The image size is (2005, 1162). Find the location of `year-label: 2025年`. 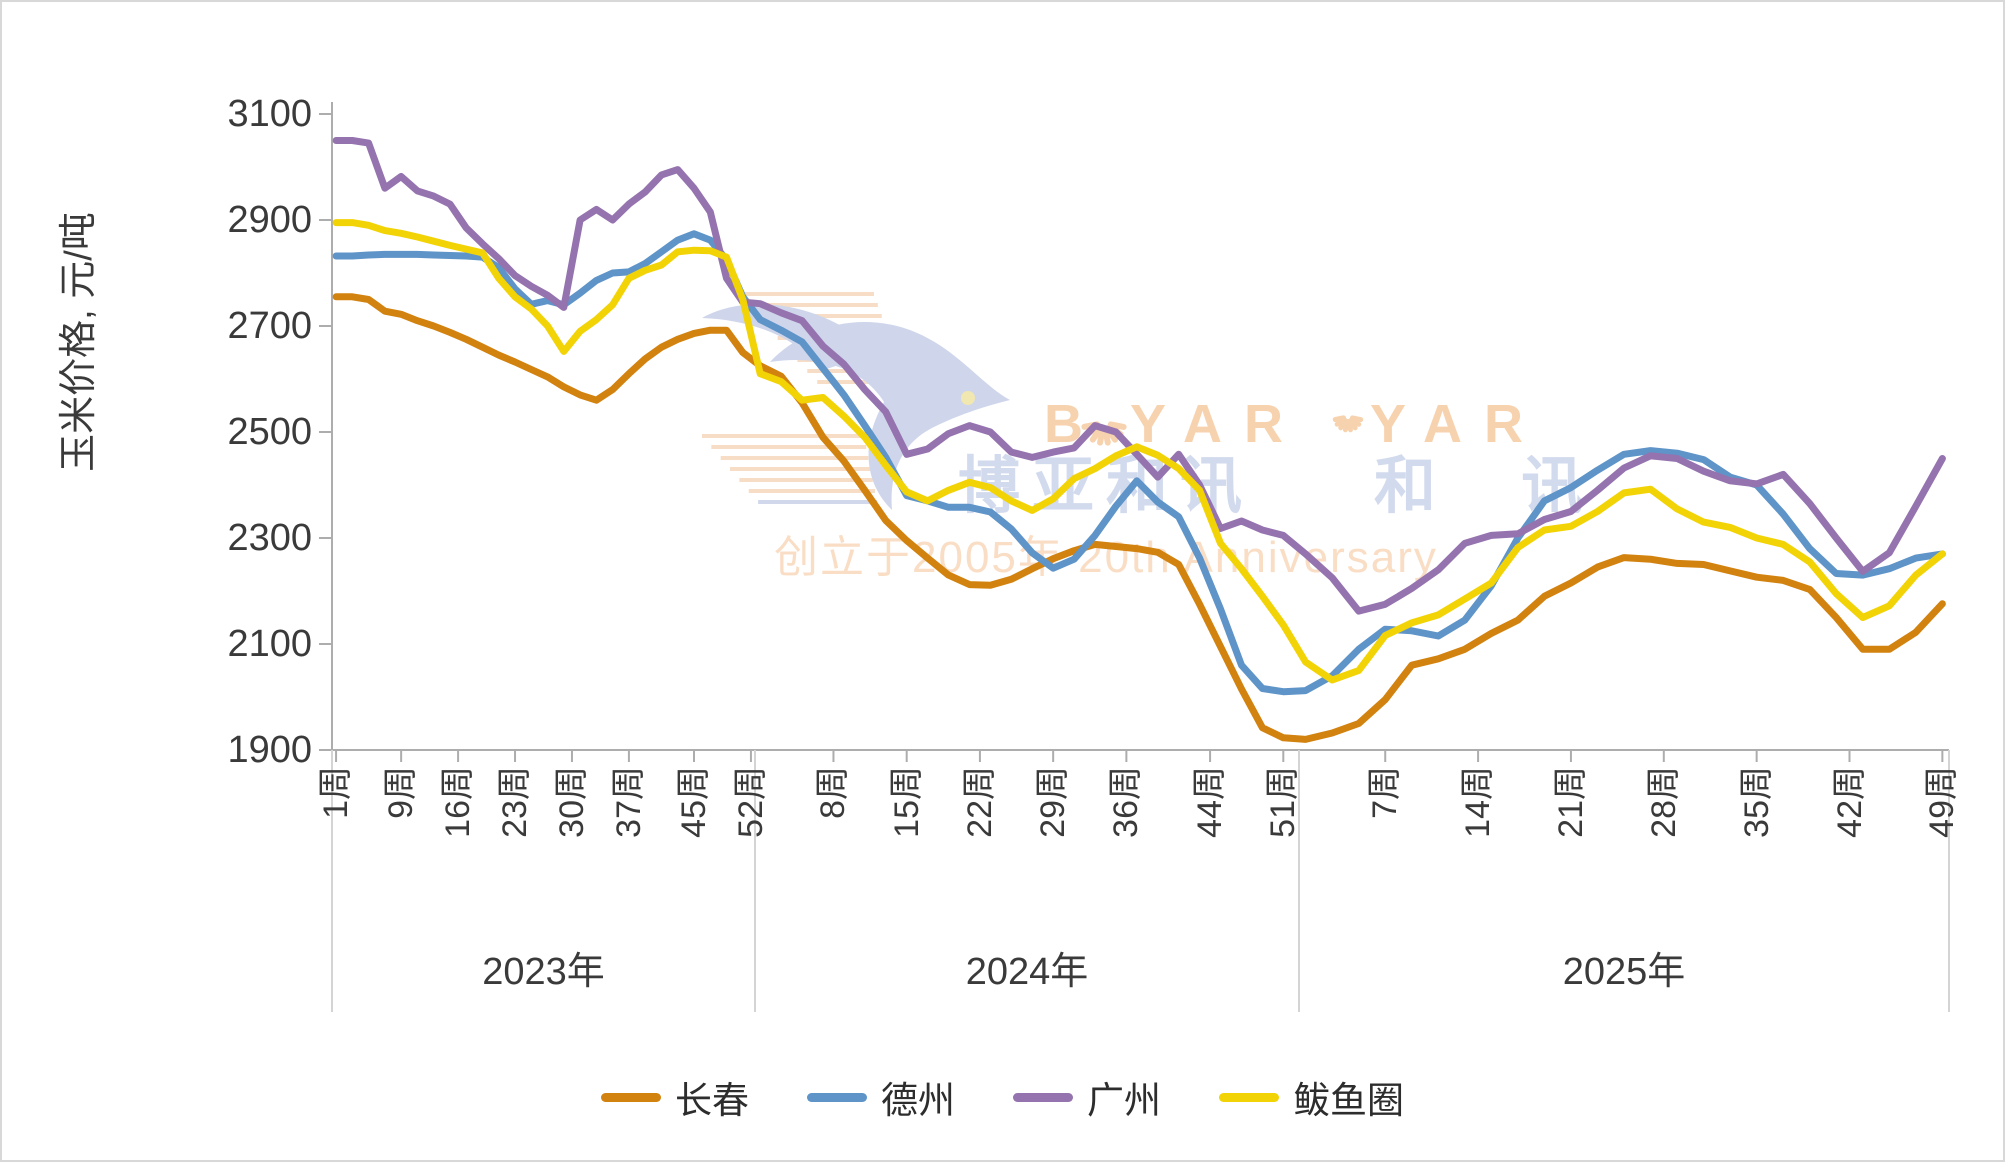

year-label: 2025年 is located at coordinates (1624, 972).